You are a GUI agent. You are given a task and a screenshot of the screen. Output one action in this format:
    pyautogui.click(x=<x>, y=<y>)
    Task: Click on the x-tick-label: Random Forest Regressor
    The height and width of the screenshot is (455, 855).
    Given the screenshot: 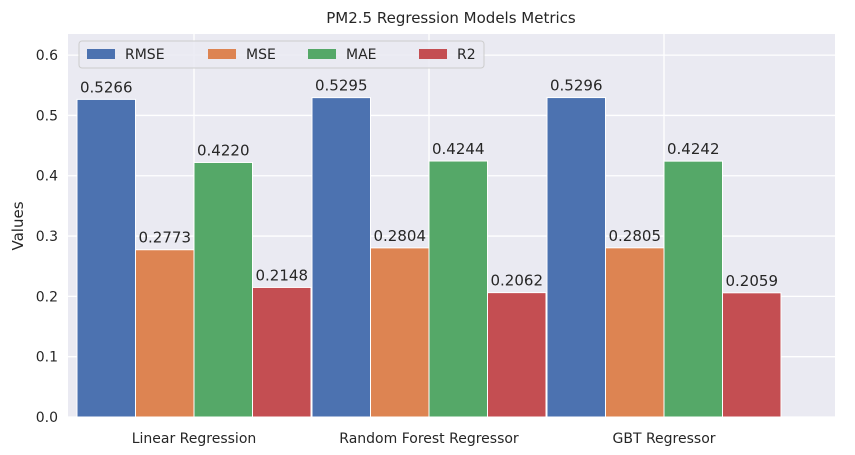 What is the action you would take?
    pyautogui.click(x=429, y=439)
    